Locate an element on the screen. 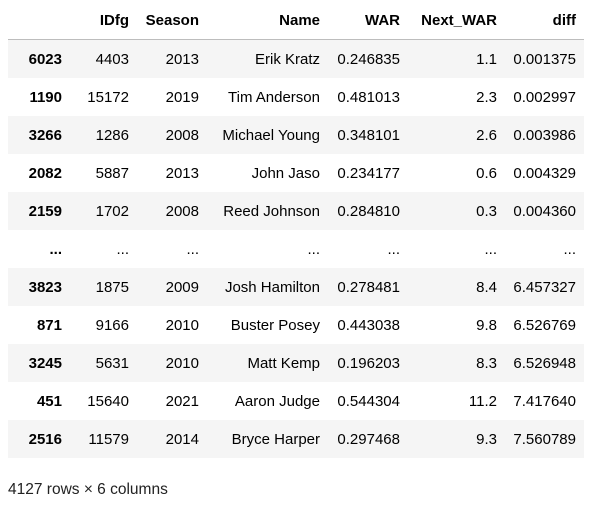 The height and width of the screenshot is (516, 601). cell-next-war: 9.8 is located at coordinates (486, 325).